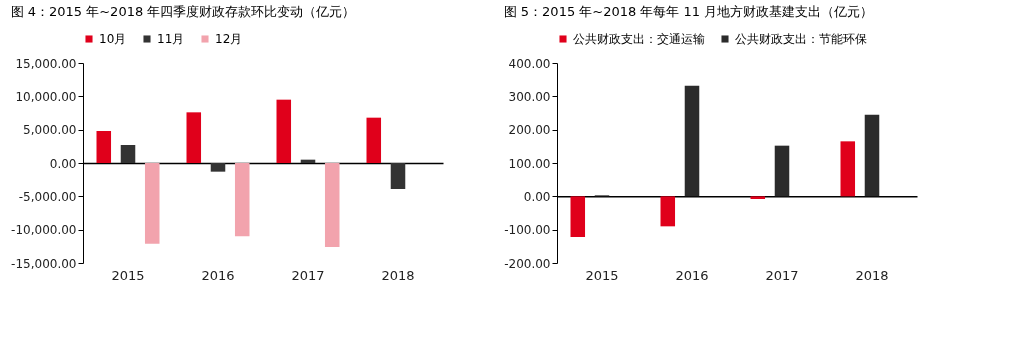  Describe the element at coordinates (113, 39) in the screenshot. I see `legend-label: 10月` at that location.